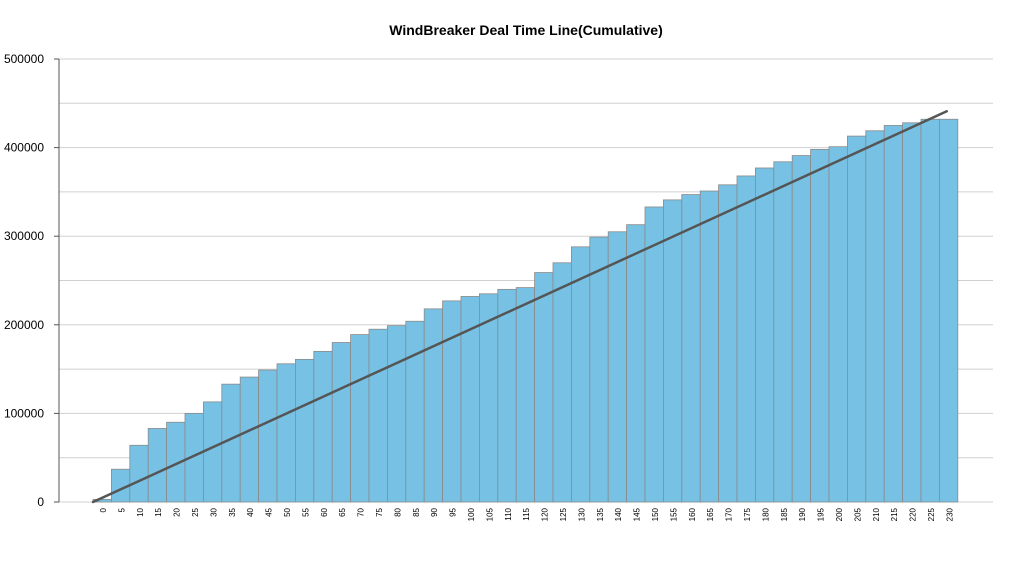  Describe the element at coordinates (673, 514) in the screenshot. I see `x-tick-label: 155` at that location.